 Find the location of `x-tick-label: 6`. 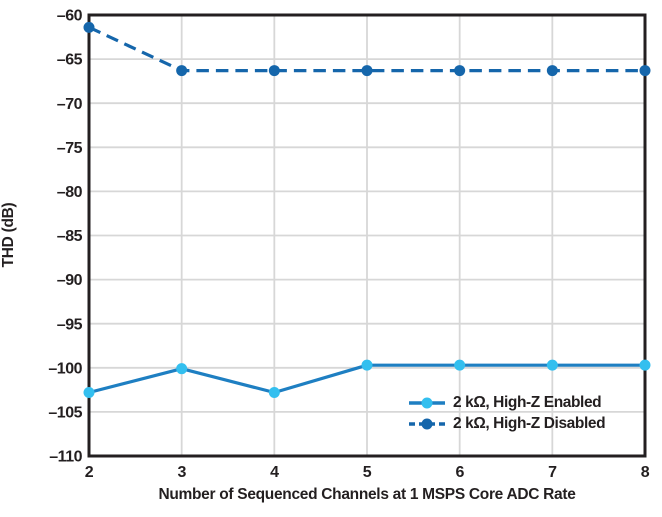

x-tick-label: 6 is located at coordinates (459, 472).